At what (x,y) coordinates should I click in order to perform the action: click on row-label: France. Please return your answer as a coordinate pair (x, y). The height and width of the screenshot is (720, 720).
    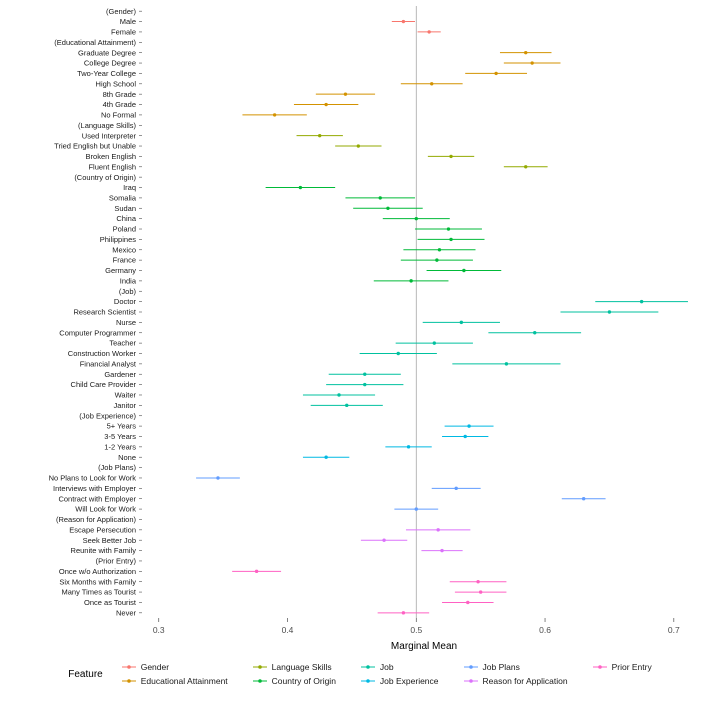
    Looking at the image, I should click on (124, 260).